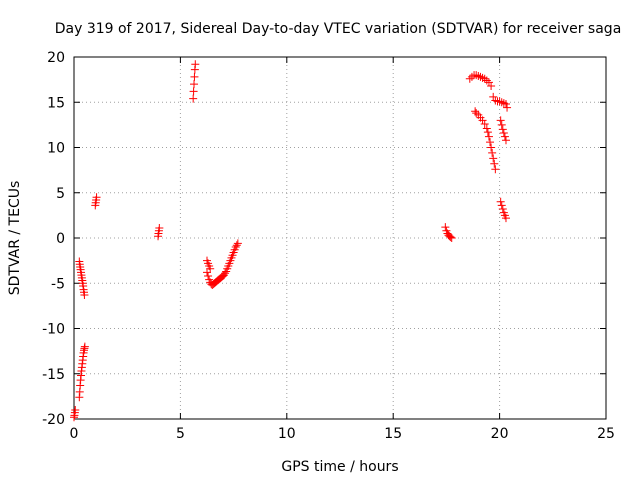 The image size is (640, 480). I want to click on y-tick-label: 10, so click(56, 149).